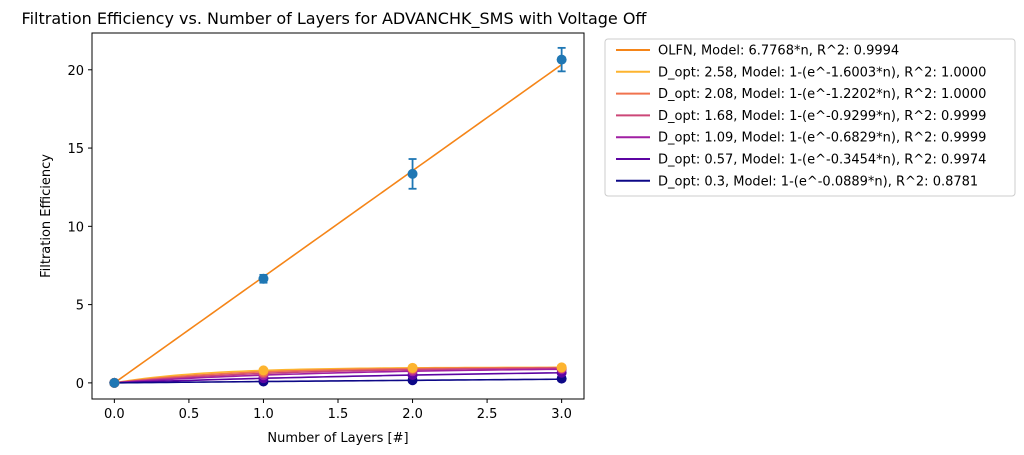 The width and height of the screenshot is (1024, 455). I want to click on x-tick-label: 0.5, so click(189, 414).